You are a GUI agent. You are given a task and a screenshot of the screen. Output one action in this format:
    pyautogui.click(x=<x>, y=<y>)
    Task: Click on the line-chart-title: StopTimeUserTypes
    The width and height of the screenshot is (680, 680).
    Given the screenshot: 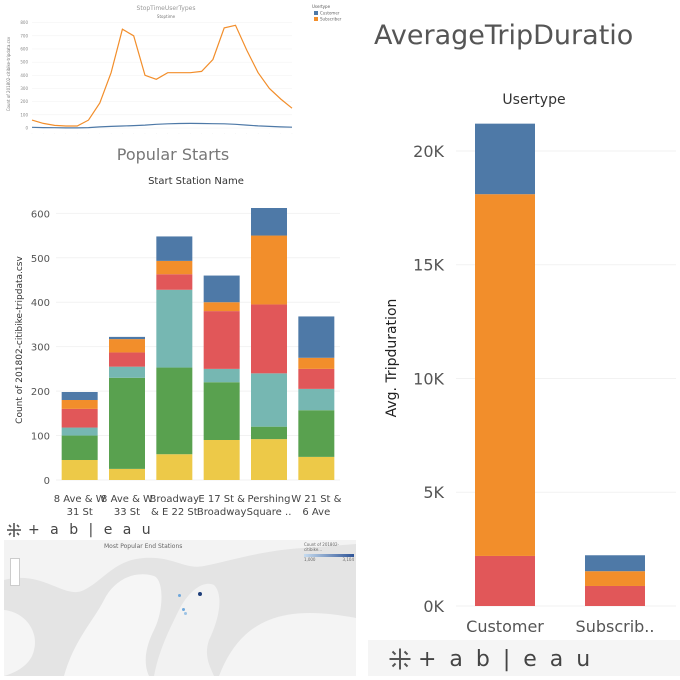 What is the action you would take?
    pyautogui.click(x=166, y=8)
    